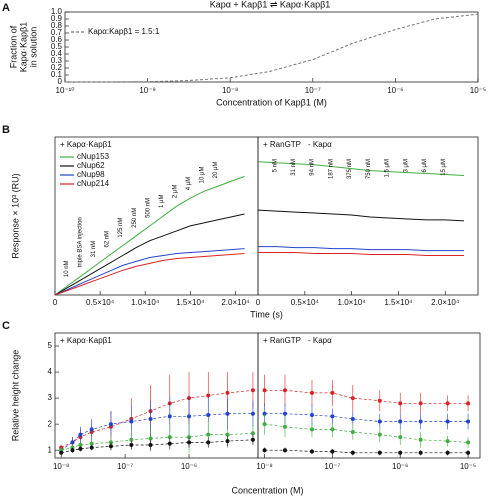 The width and height of the screenshot is (489, 500). I want to click on y-axis-label: in solution, so click(33, 47).